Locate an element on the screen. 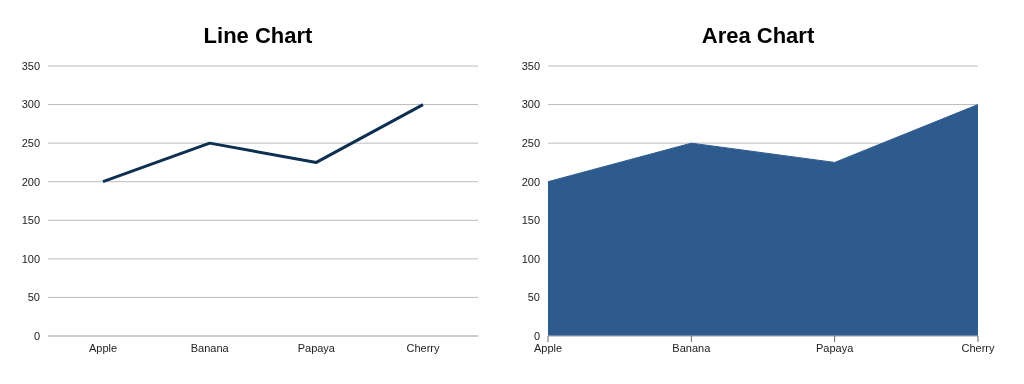 This screenshot has width=1024, height=384. line-series is located at coordinates (263, 143).